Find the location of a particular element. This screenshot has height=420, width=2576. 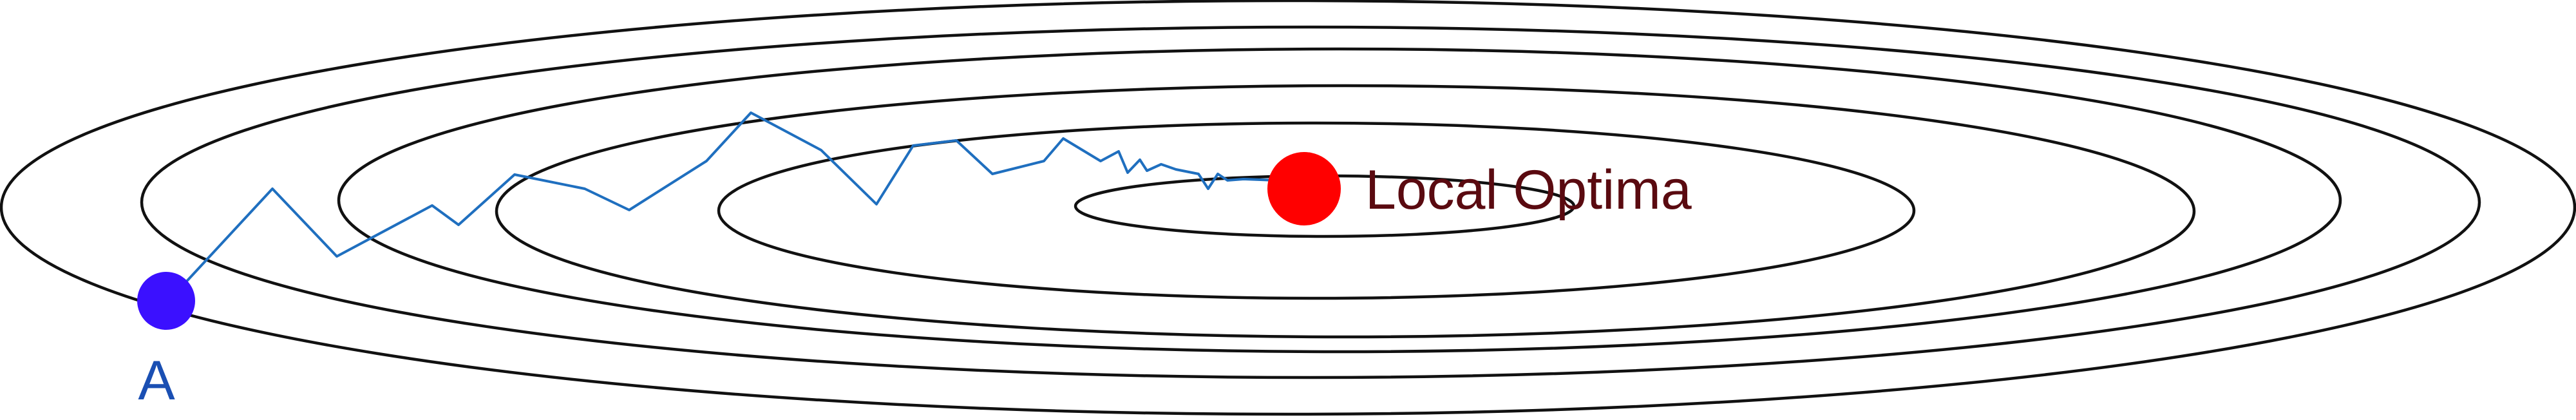

optimum-marker is located at coordinates (1304, 188).